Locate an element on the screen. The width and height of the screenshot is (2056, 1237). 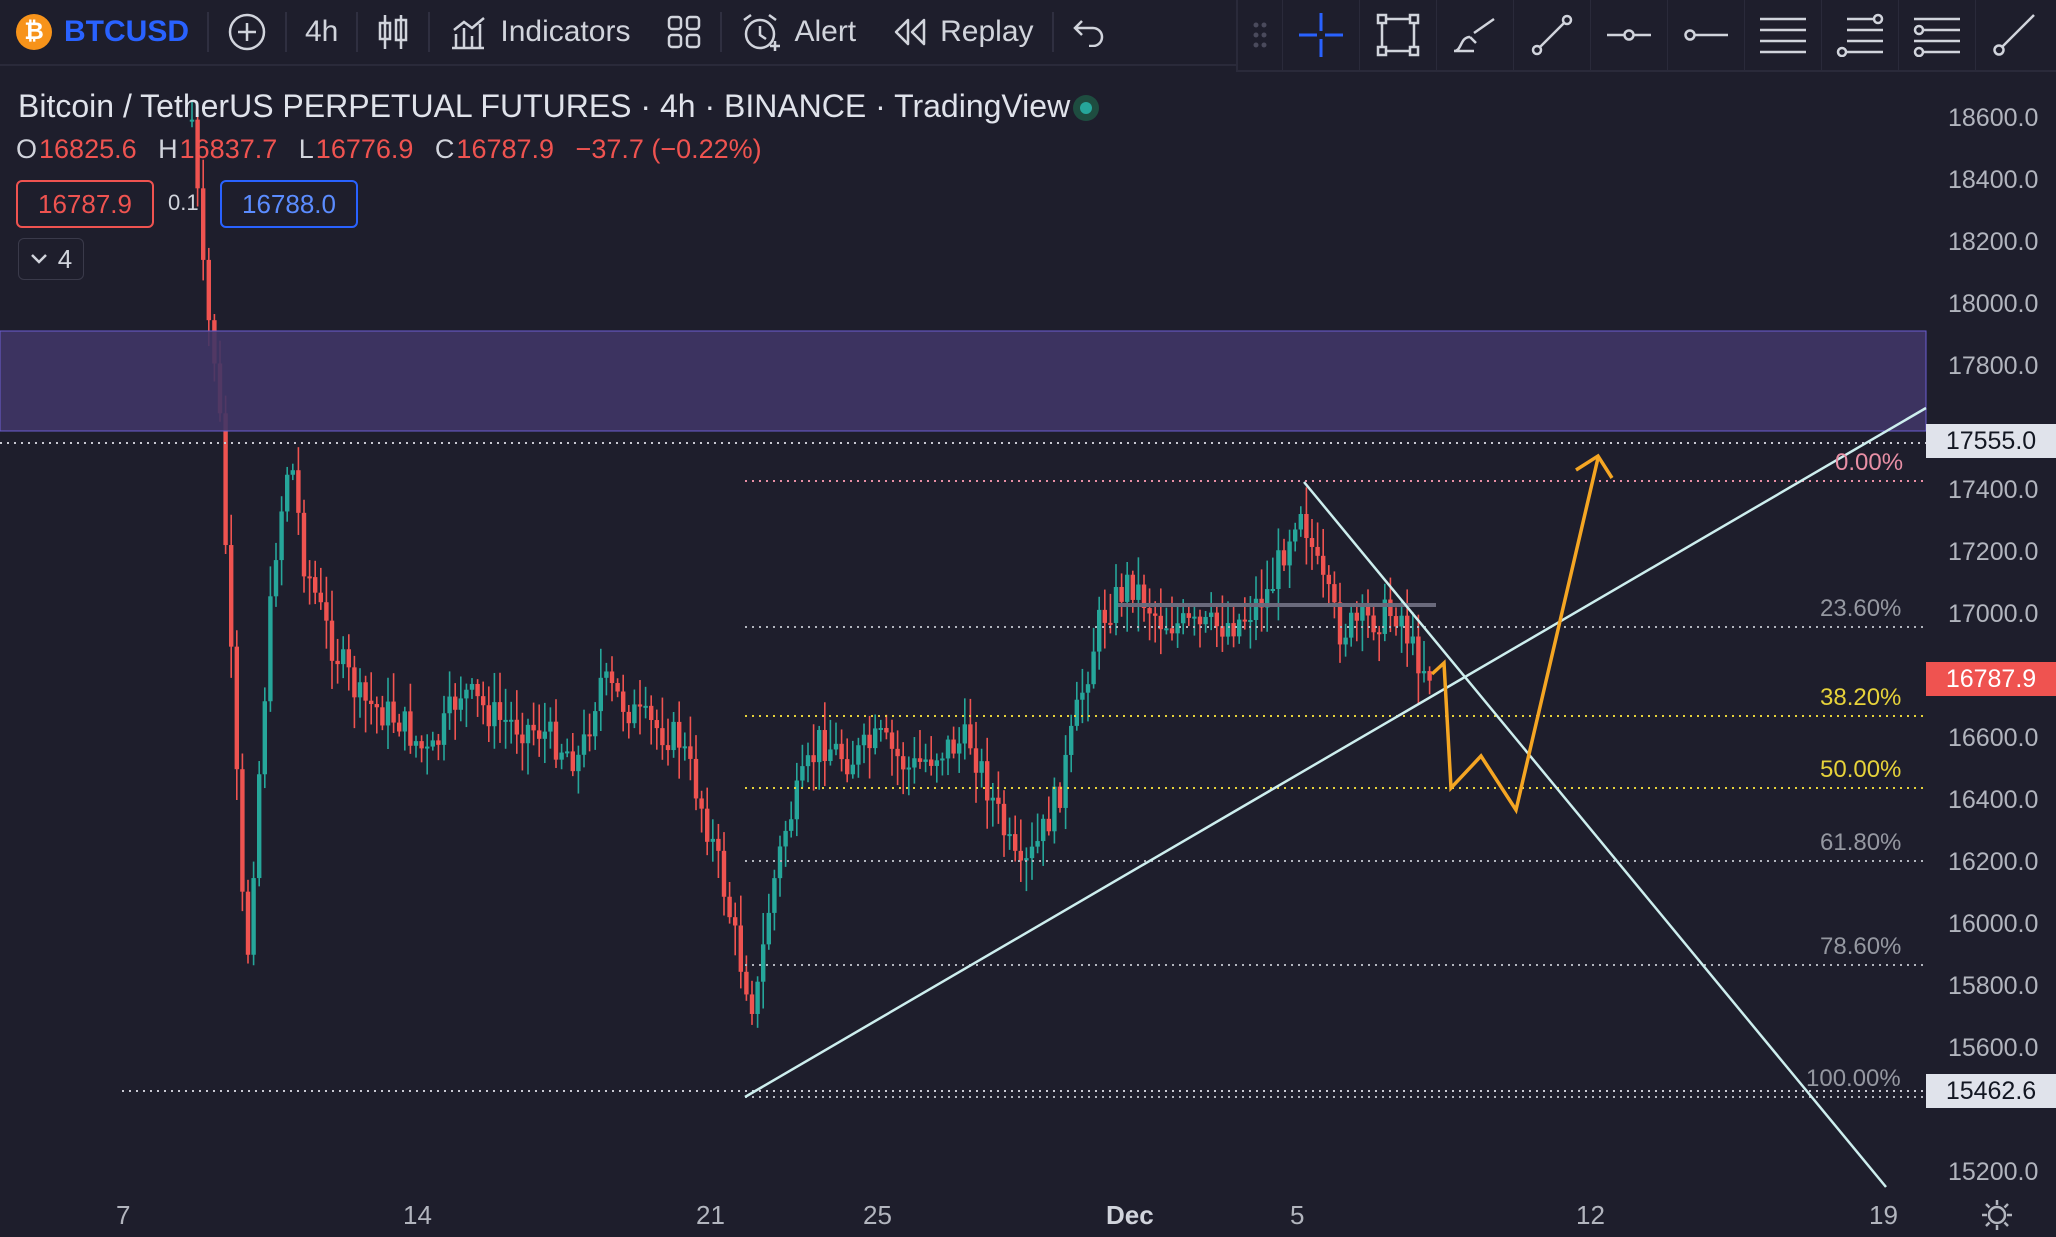
price-axis-label: 17200.0 is located at coordinates (1993, 552).